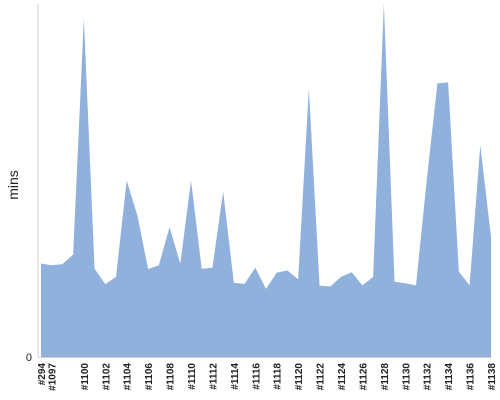  What do you see at coordinates (299, 377) in the screenshot?
I see `x-tick-label: #1120` at bounding box center [299, 377].